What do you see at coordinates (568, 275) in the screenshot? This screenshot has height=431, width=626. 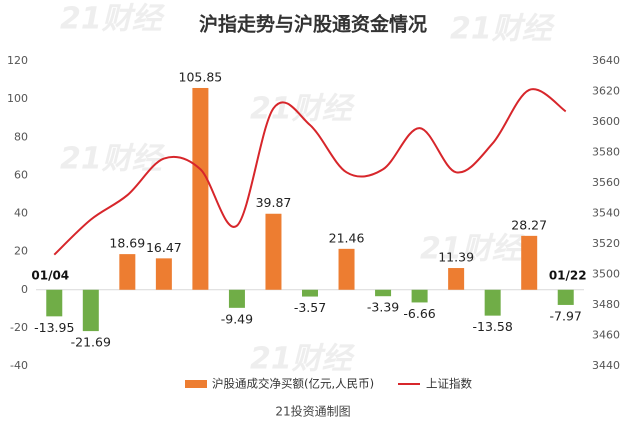 I see `x-tick-label: 01/22` at bounding box center [568, 275].